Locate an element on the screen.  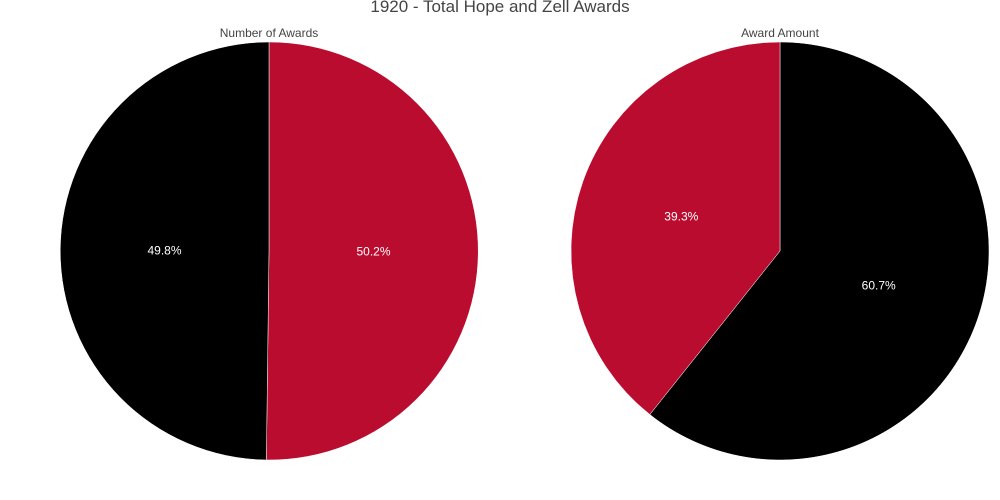
slice-label: 49.8% is located at coordinates (164, 250).